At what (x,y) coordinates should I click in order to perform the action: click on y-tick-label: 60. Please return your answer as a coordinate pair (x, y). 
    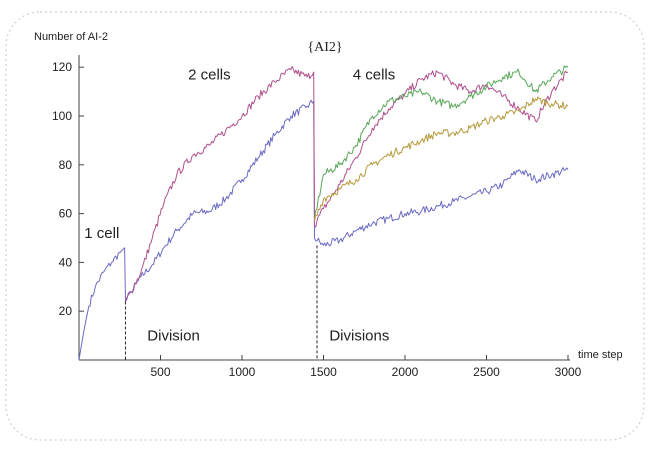
    Looking at the image, I should click on (66, 214).